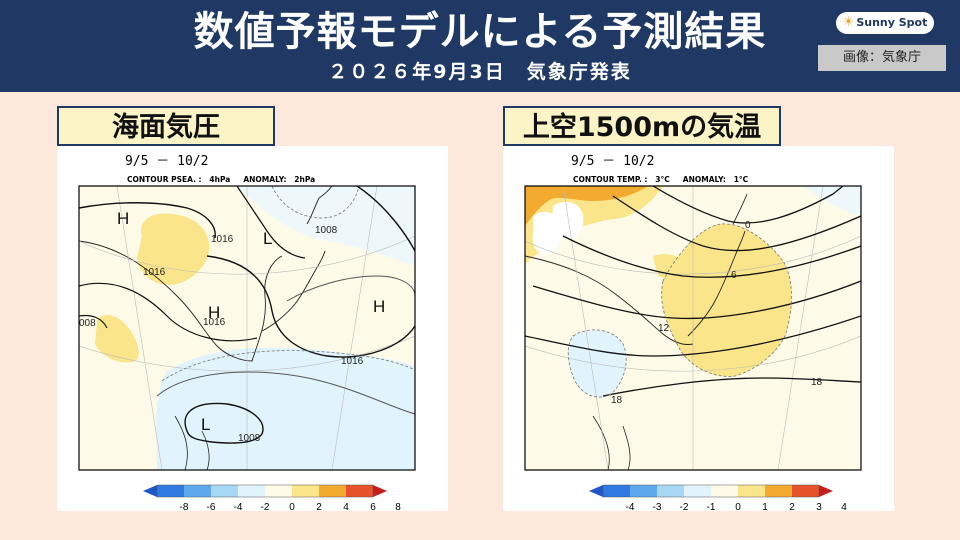  What do you see at coordinates (480, 32) in the screenshot?
I see `page-title: 数値予報モデルによる予測結果` at bounding box center [480, 32].